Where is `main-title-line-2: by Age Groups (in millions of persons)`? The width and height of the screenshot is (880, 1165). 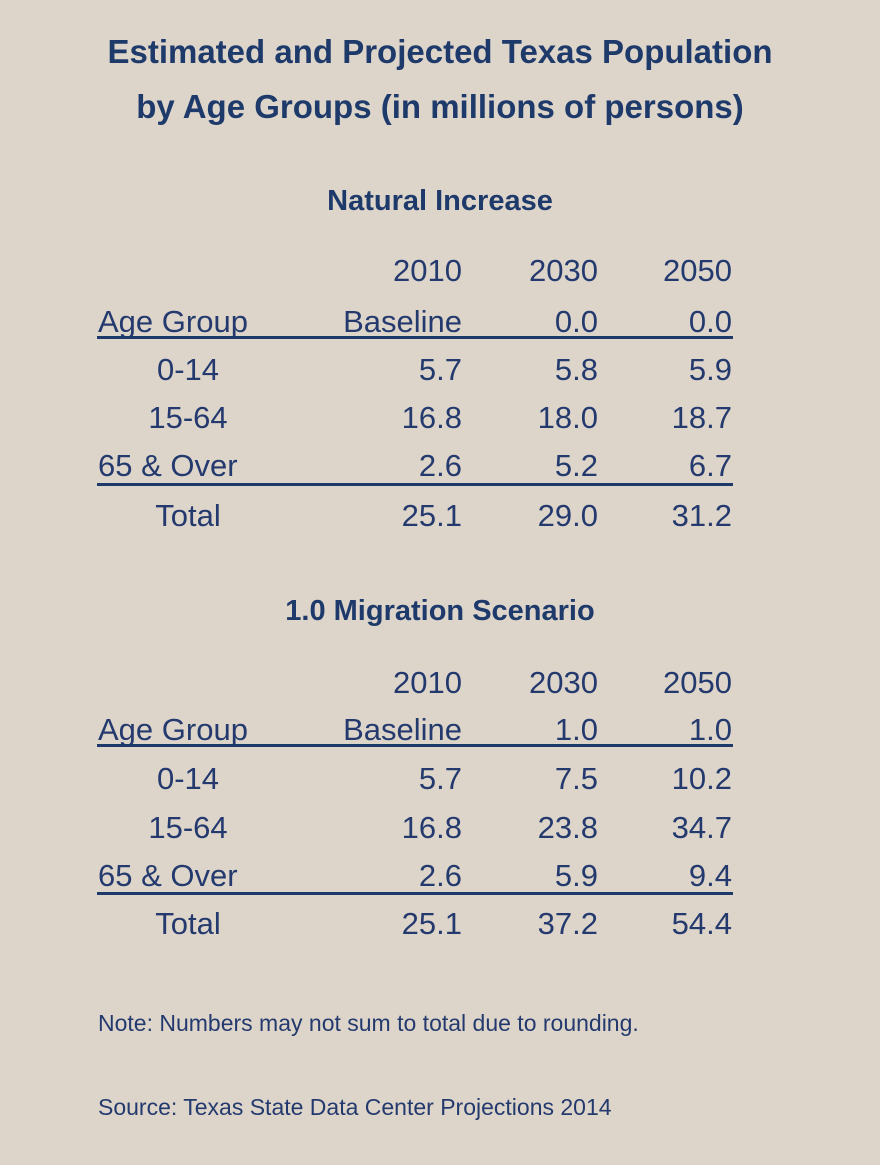
main-title-line-2: by Age Groups (in millions of persons) is located at coordinates (440, 106).